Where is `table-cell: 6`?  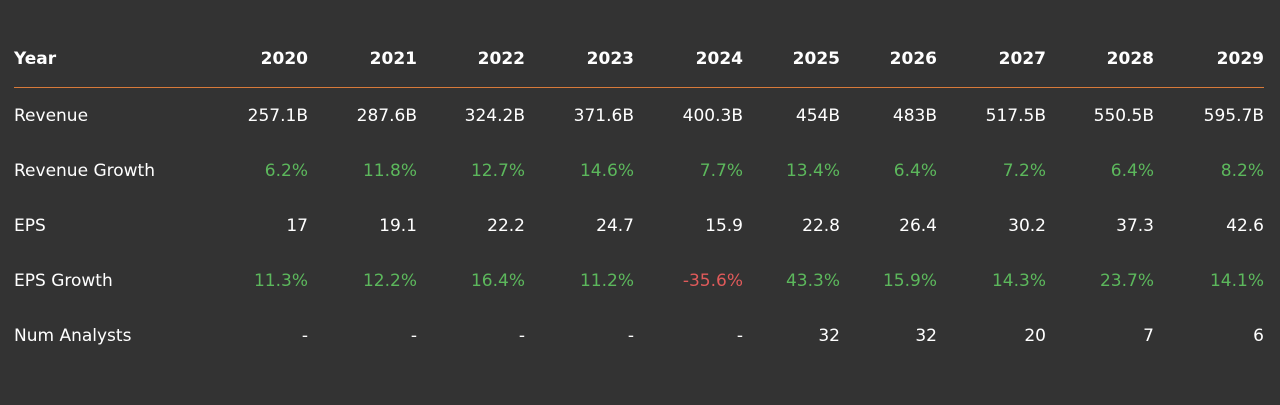 table-cell: 6 is located at coordinates (1258, 335).